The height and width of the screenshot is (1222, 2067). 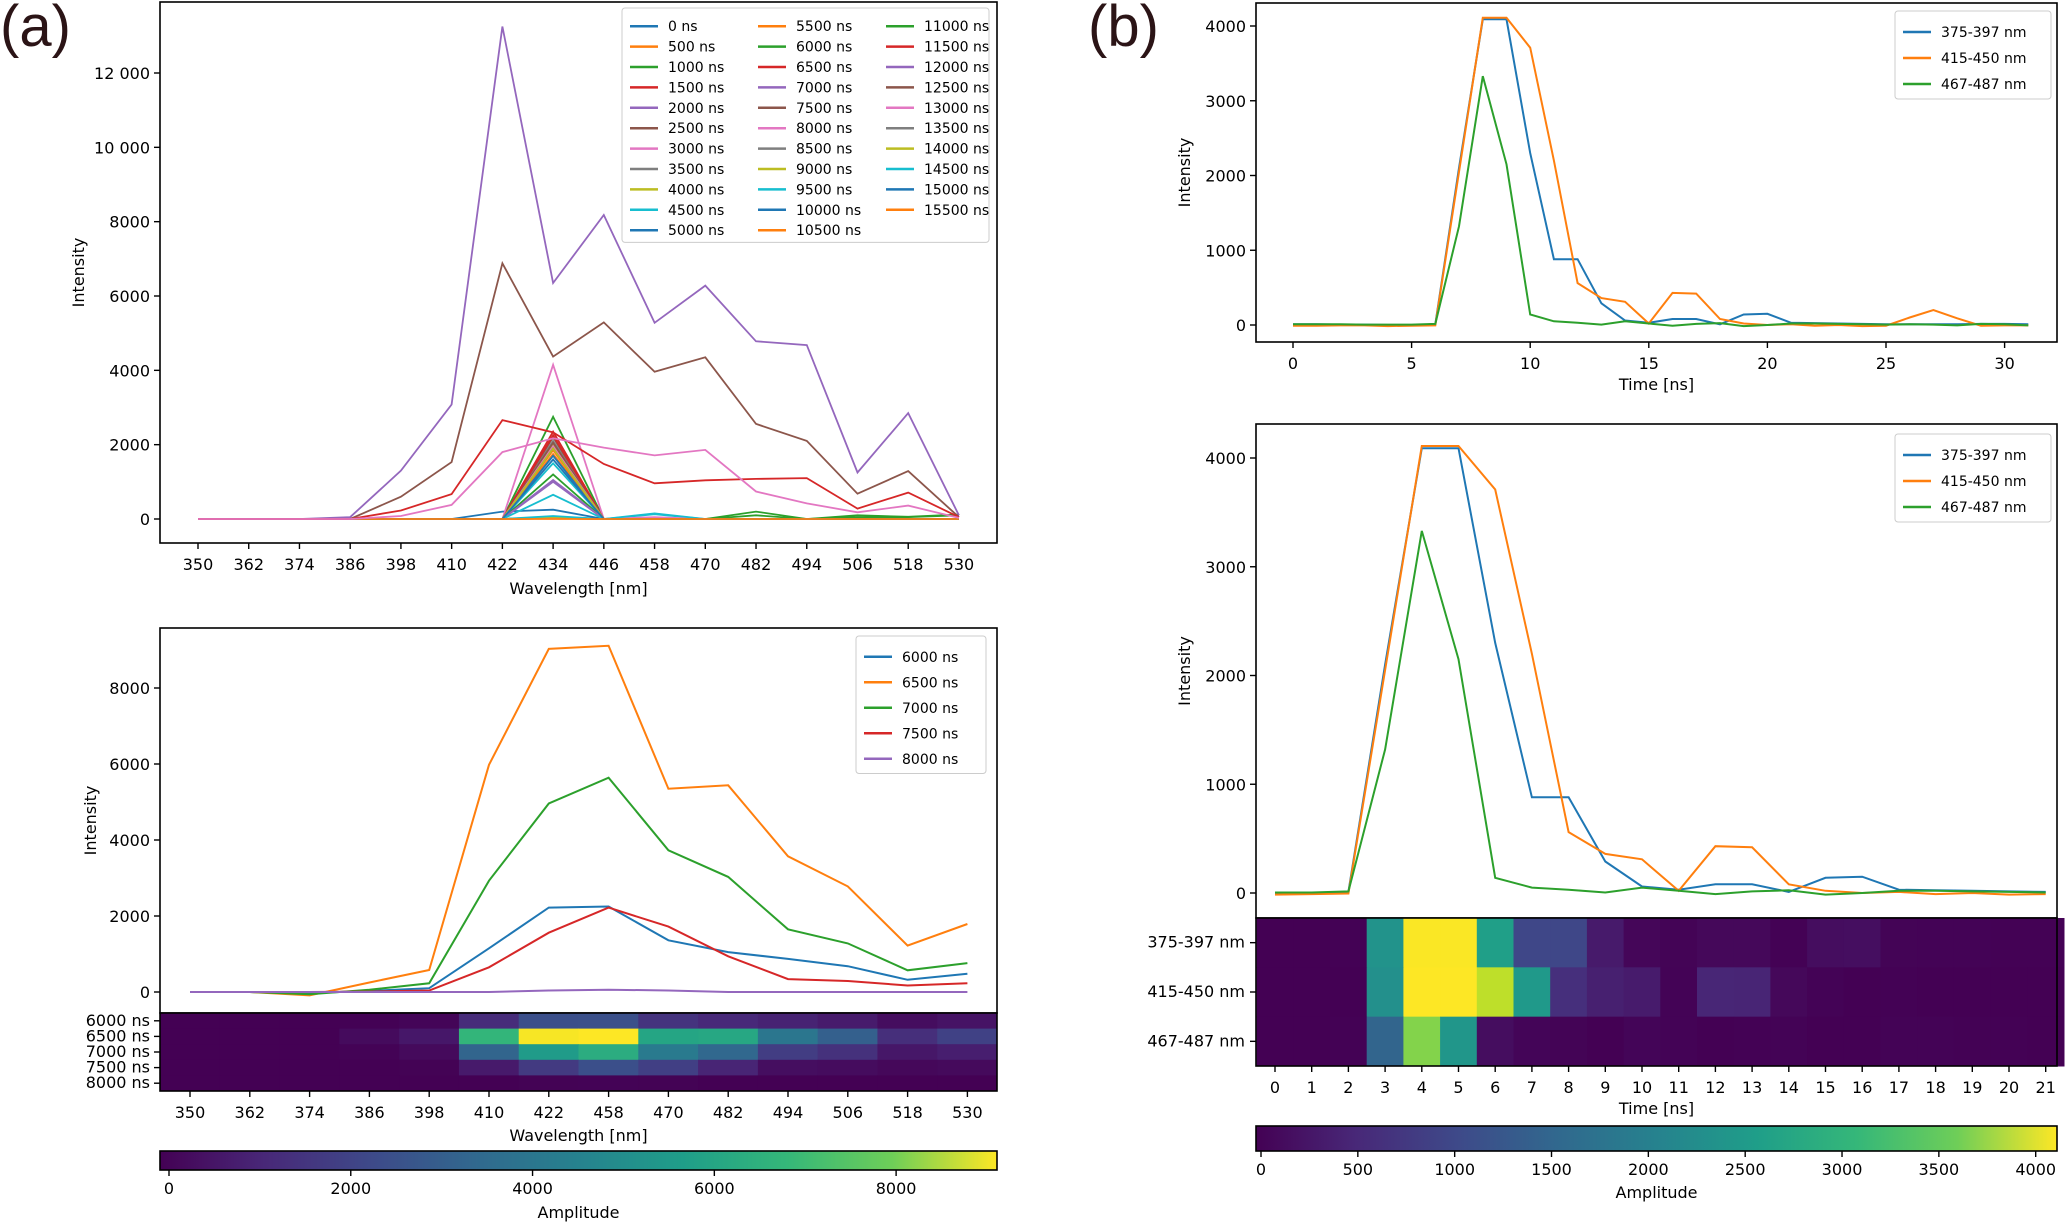 I want to click on legend-label: 0 ns, so click(x=683, y=27).